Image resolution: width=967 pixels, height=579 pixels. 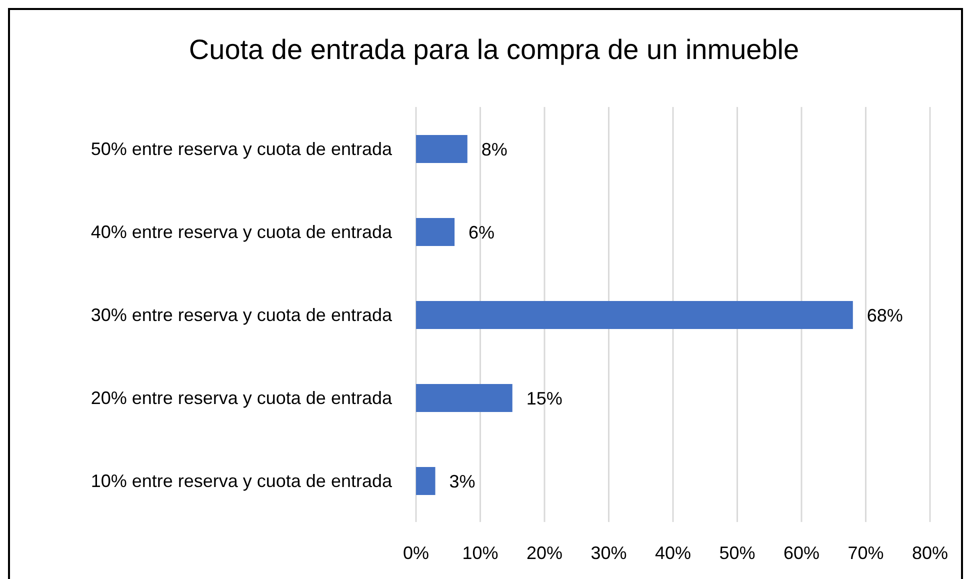 What do you see at coordinates (544, 398) in the screenshot?
I see `data-label: 15%` at bounding box center [544, 398].